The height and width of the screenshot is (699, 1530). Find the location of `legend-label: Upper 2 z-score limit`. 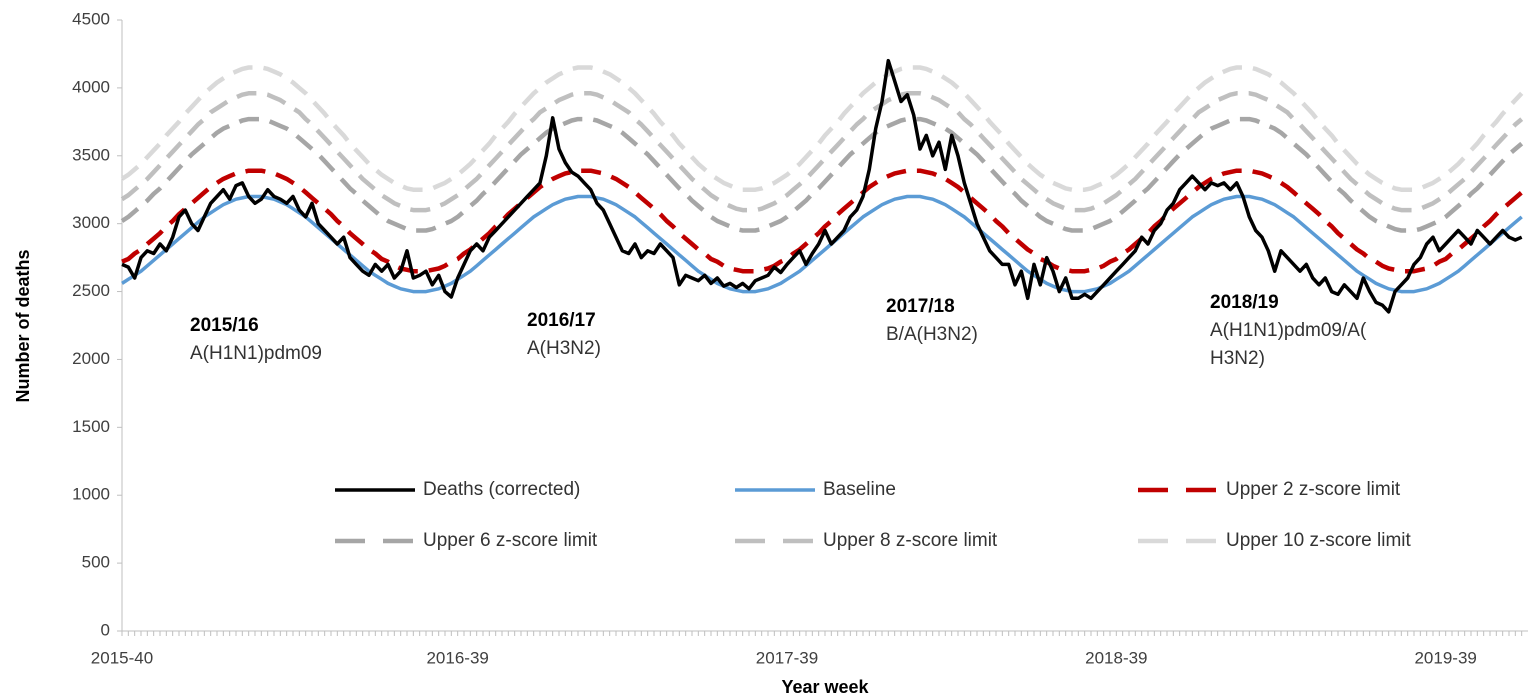

legend-label: Upper 2 z-score limit is located at coordinates (1313, 489).